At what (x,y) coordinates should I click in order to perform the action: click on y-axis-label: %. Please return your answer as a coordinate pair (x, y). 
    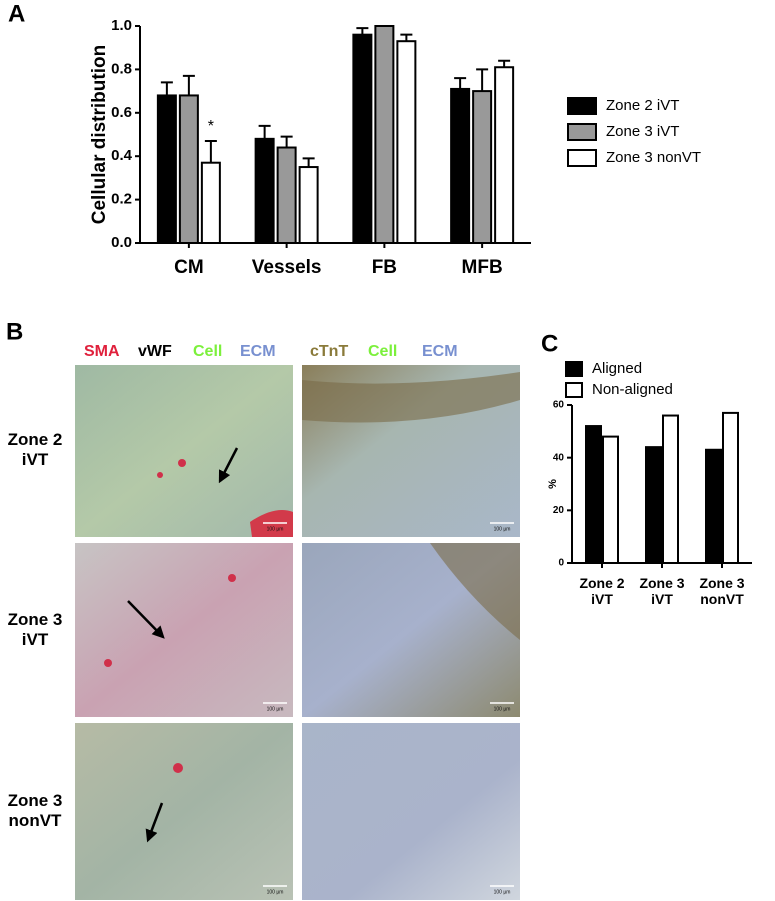
    Looking at the image, I should click on (553, 484).